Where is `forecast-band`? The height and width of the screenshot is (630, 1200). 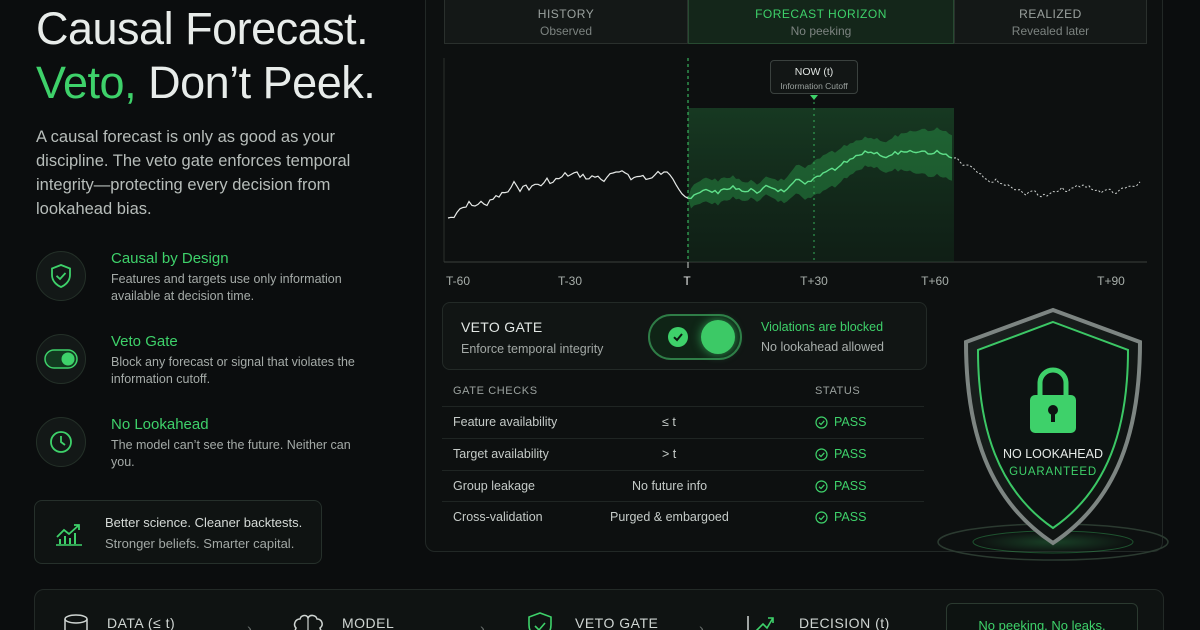
forecast-band is located at coordinates (820, 168).